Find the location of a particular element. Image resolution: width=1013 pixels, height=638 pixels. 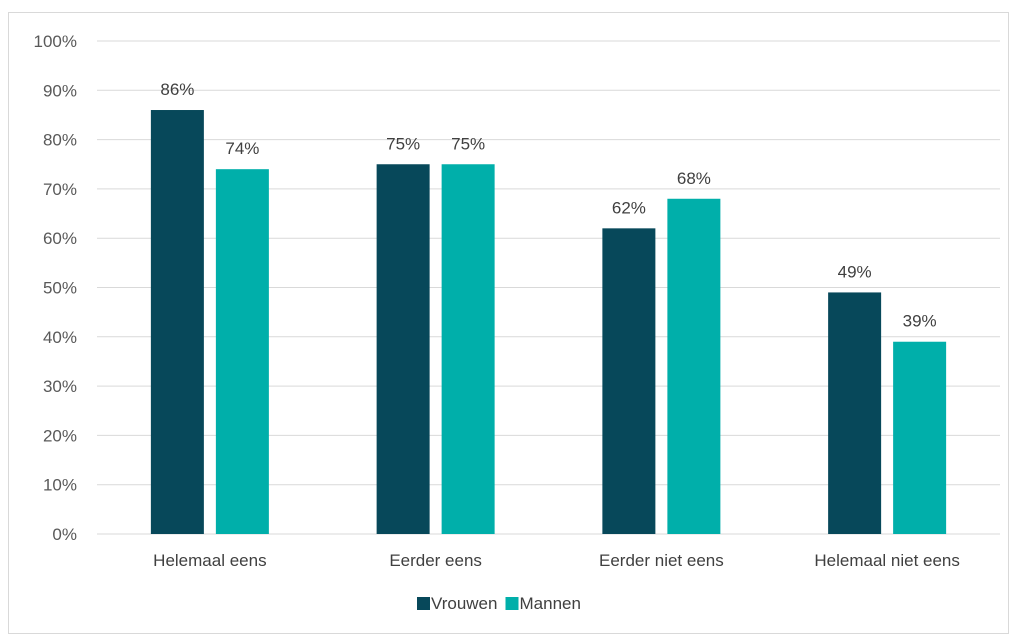

legend-swatch-vrouwen is located at coordinates (423, 603).